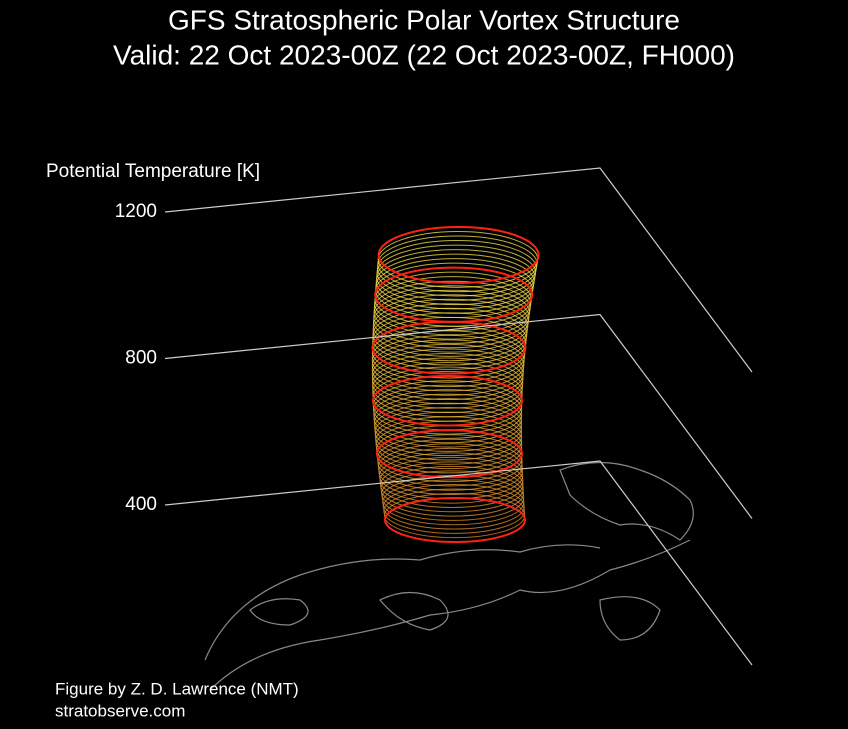 The image size is (848, 729). Describe the element at coordinates (177, 688) in the screenshot. I see `credit: Figure by Z. D. Lawrence (NMT)` at that location.